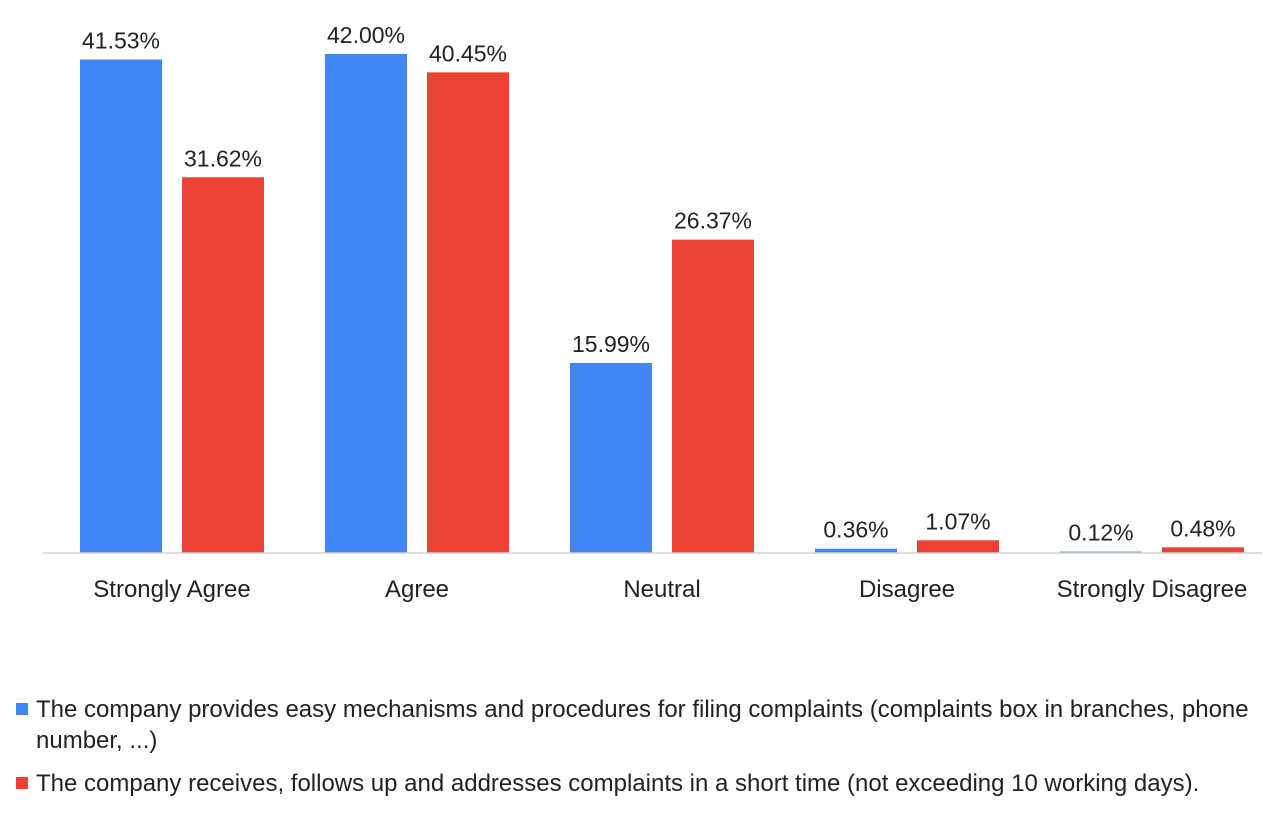 This screenshot has height=839, width=1268. Describe the element at coordinates (1202, 528) in the screenshot. I see `value-label-strongly-disagree-series-2: 0.48%` at that location.